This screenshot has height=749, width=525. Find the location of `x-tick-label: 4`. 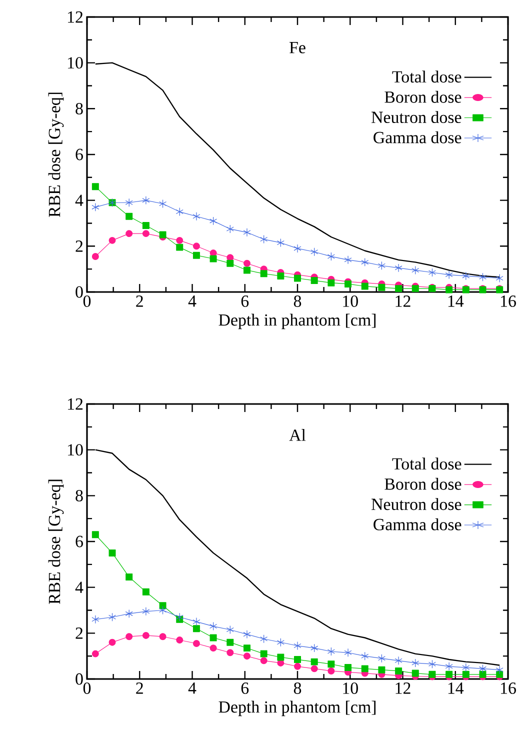

x-tick-label: 4 is located at coordinates (192, 688).